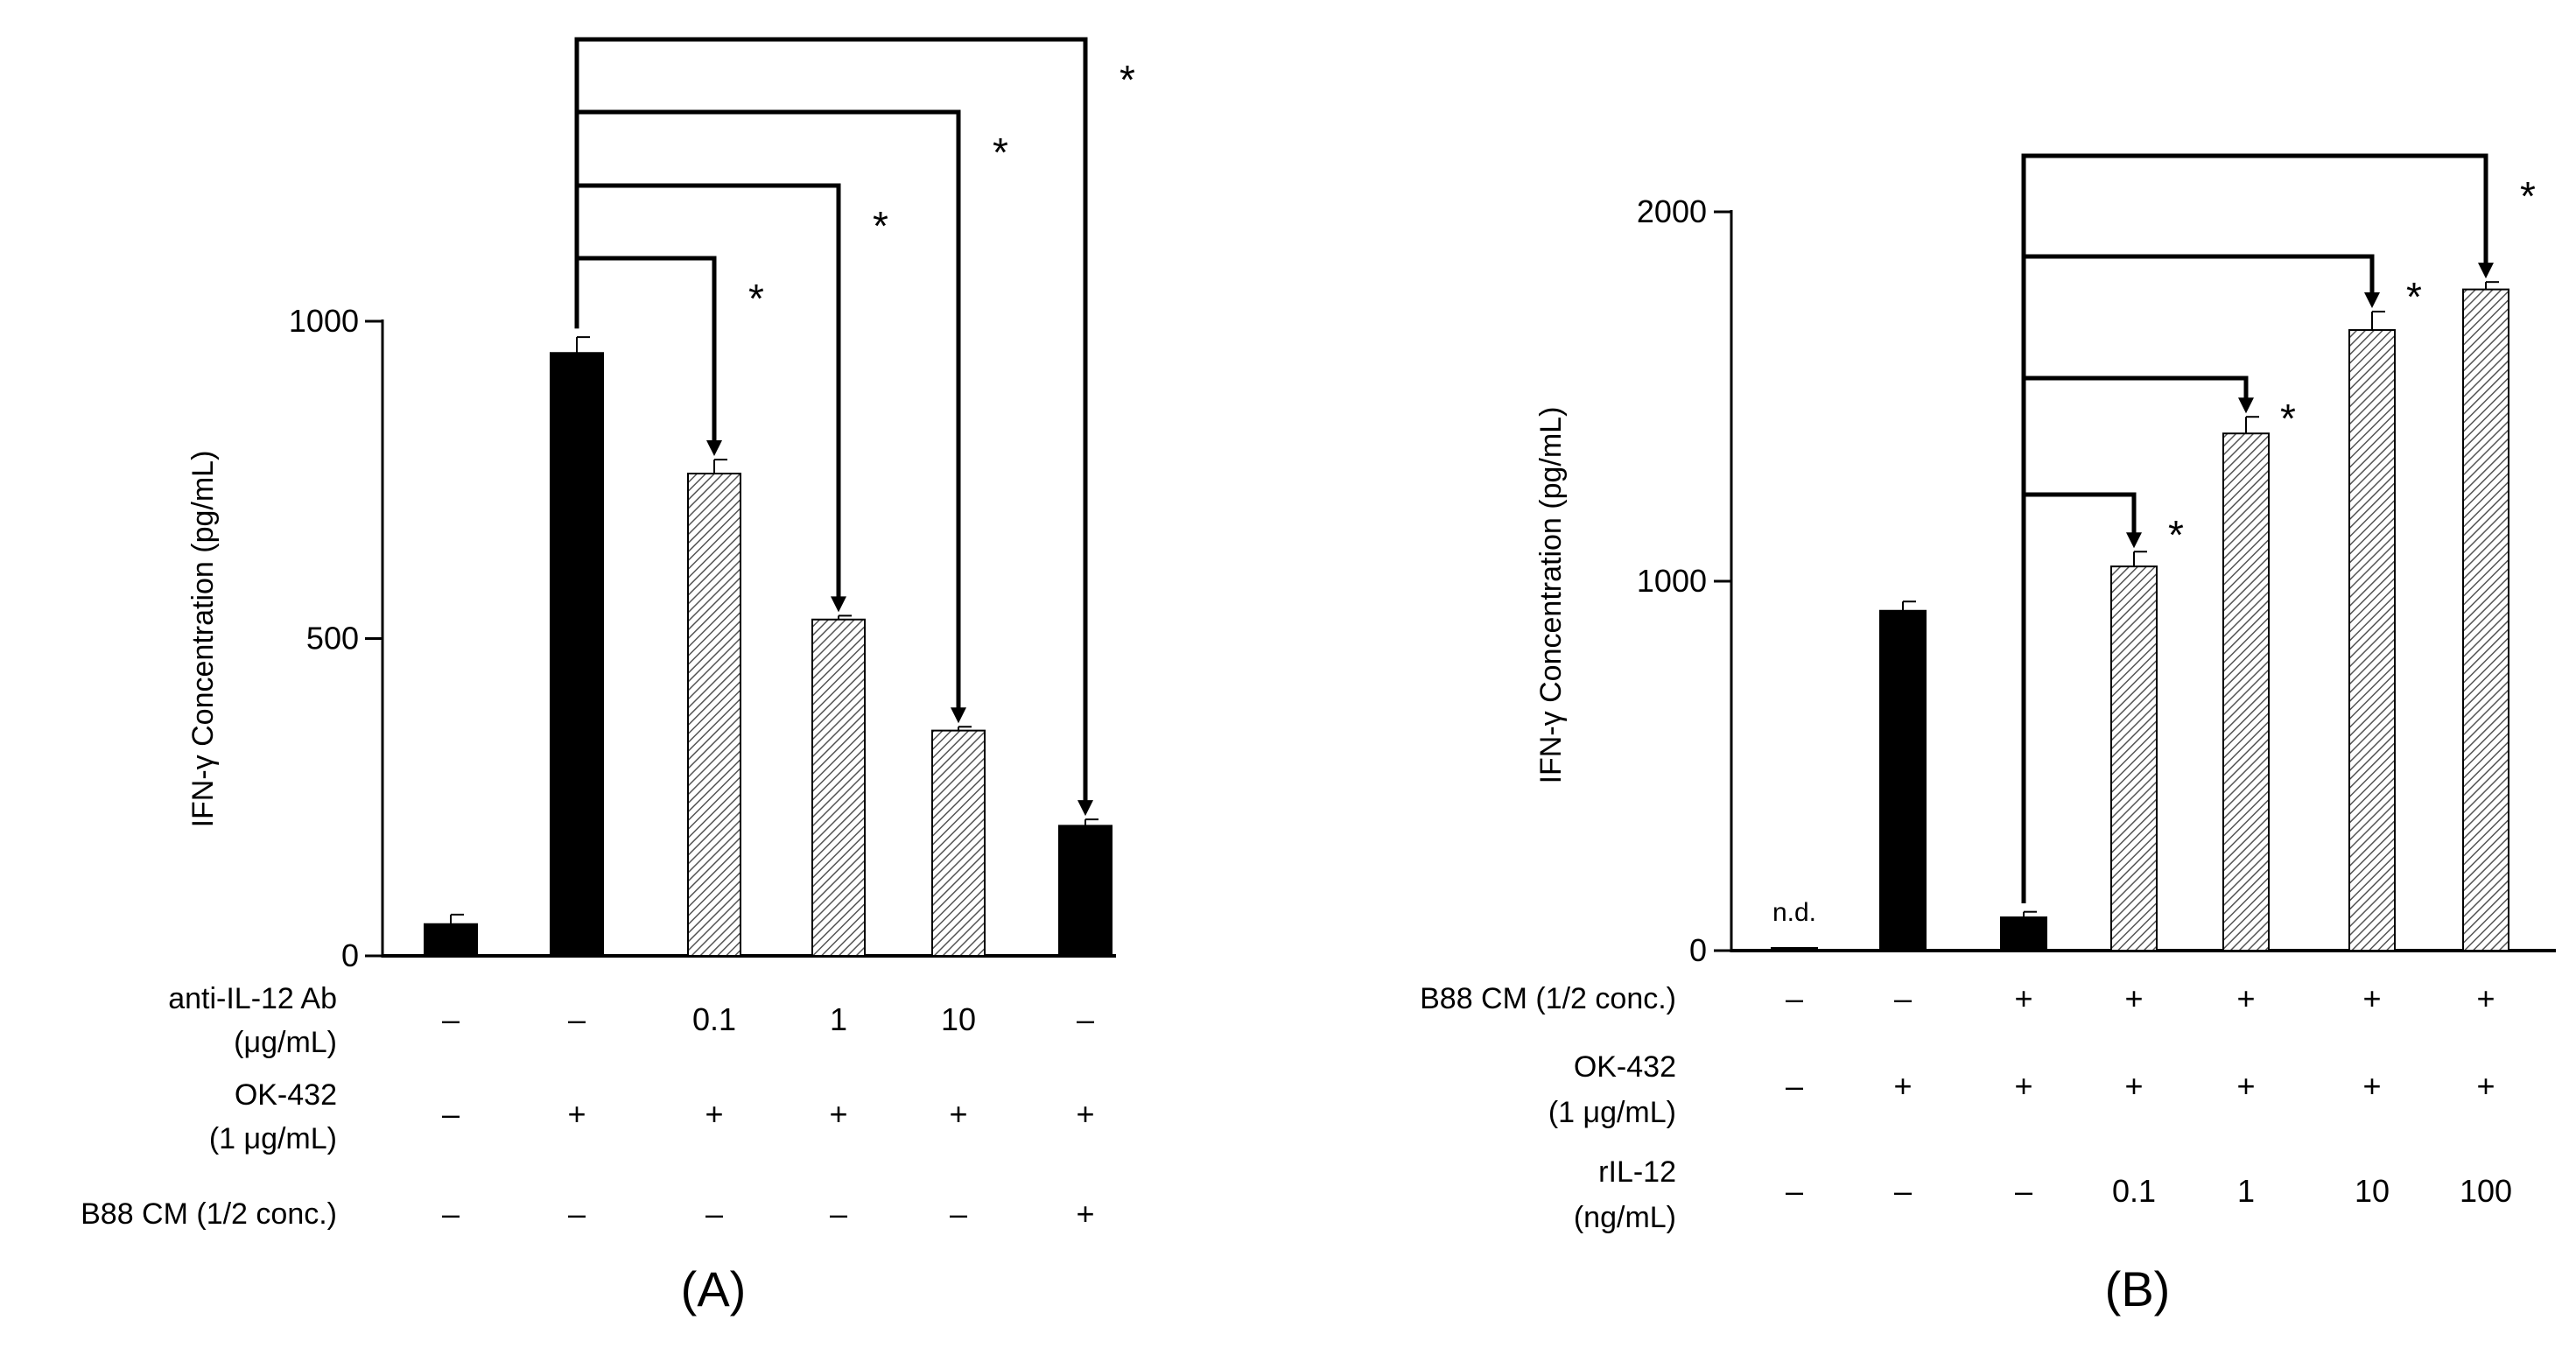  What do you see at coordinates (1612, 1113) in the screenshot?
I see `panel-b-condition-label: (1 μg/mL)` at bounding box center [1612, 1113].